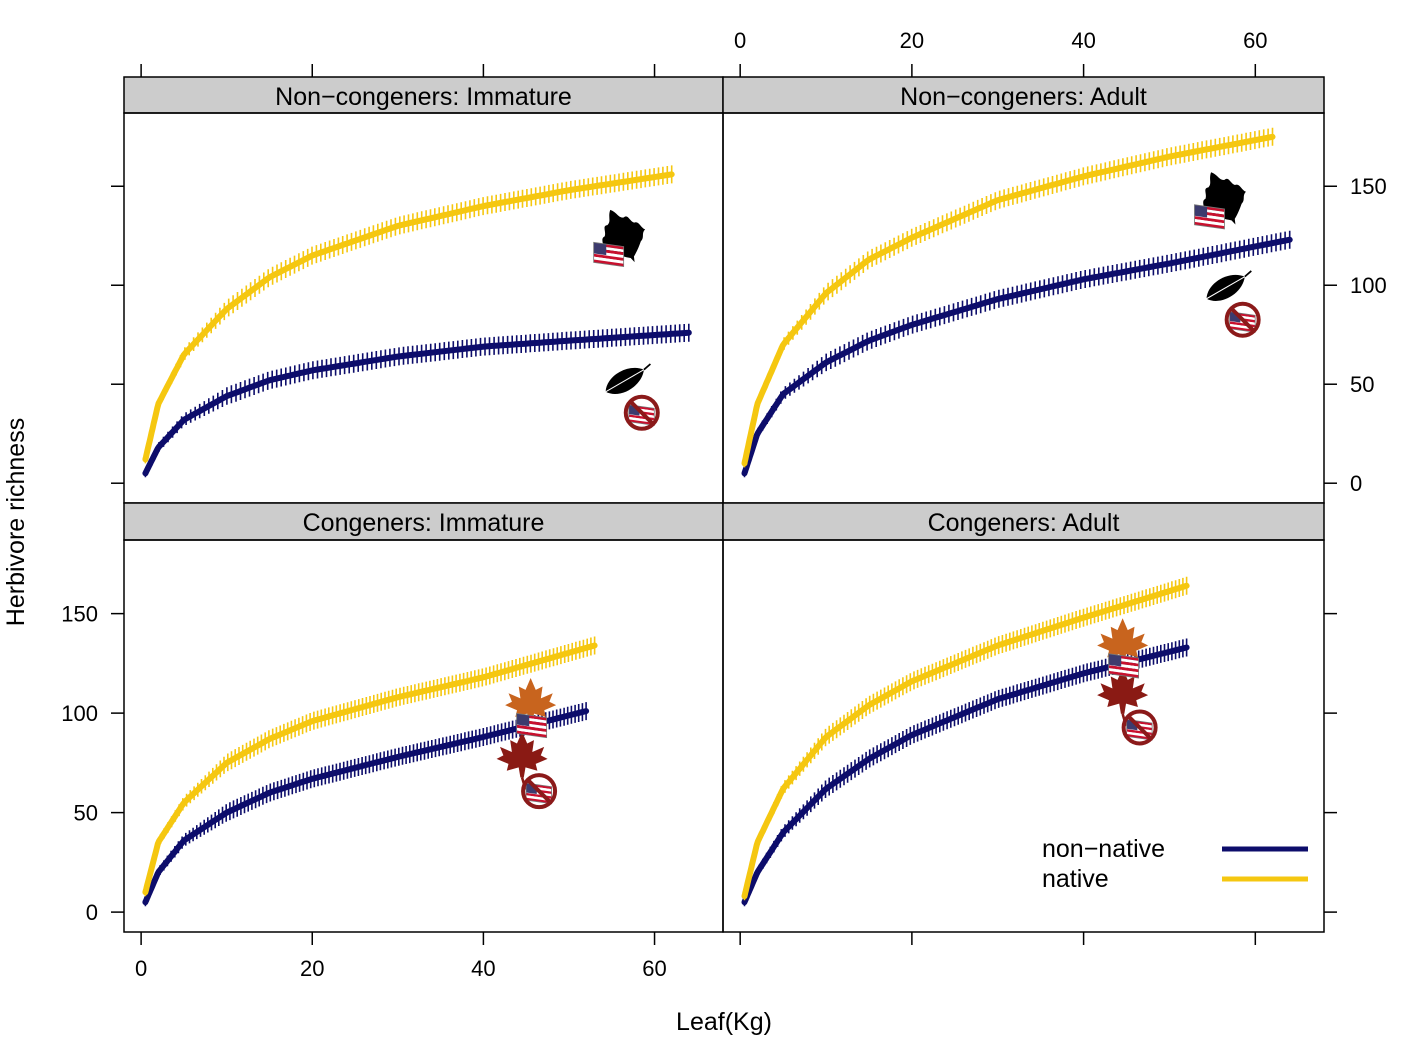 This screenshot has height=1050, width=1414. I want to click on panel-title: Non−congeners: Adult, so click(1023, 97).